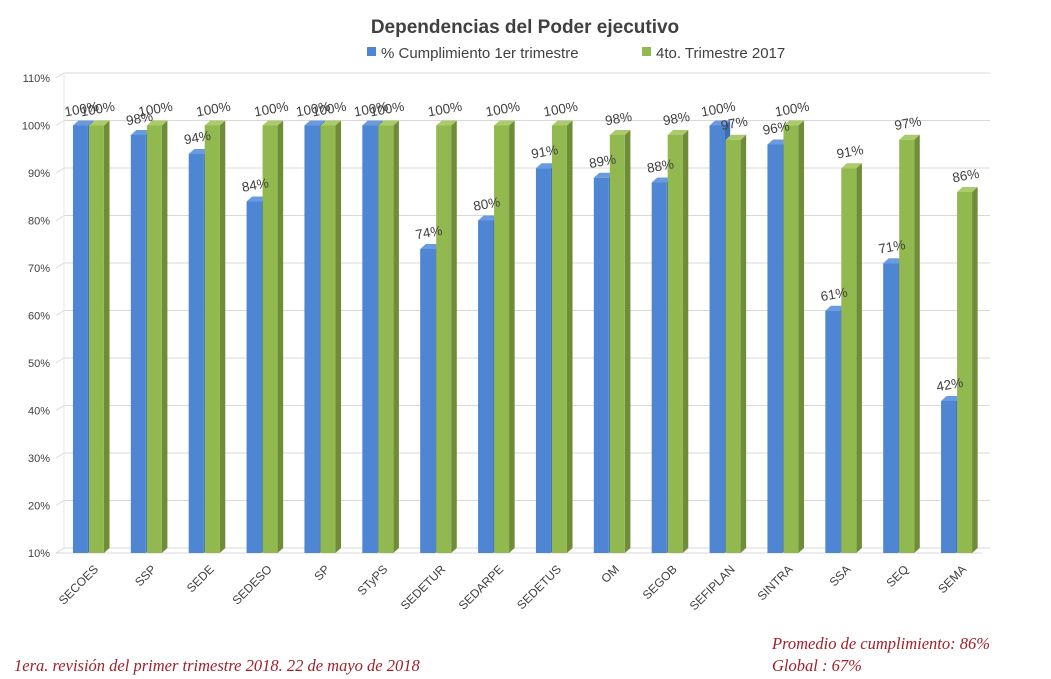  Describe the element at coordinates (81, 109) in the screenshot. I see `data-label-SECOES-series-1: 100%` at that location.